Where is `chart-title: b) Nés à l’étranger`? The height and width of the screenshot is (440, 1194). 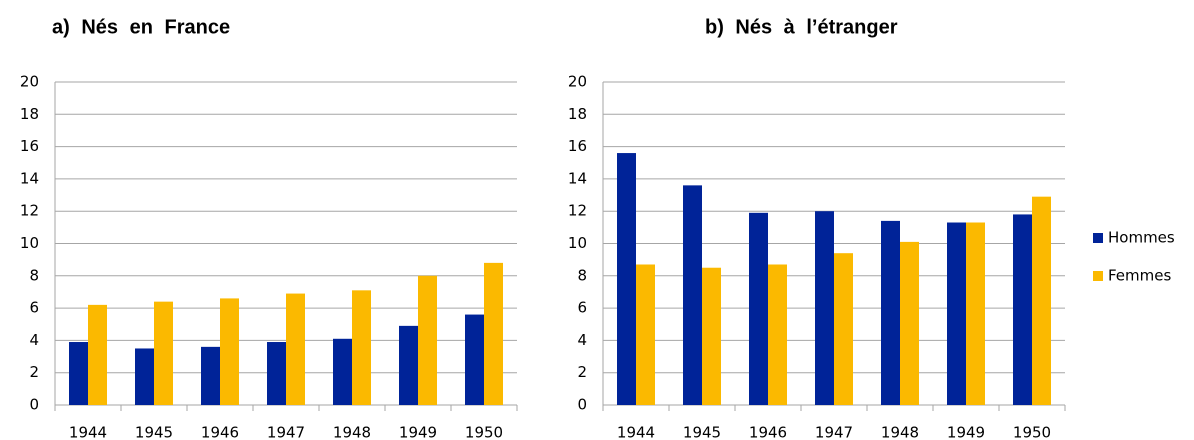 chart-title: b) Nés à l’étranger is located at coordinates (801, 27).